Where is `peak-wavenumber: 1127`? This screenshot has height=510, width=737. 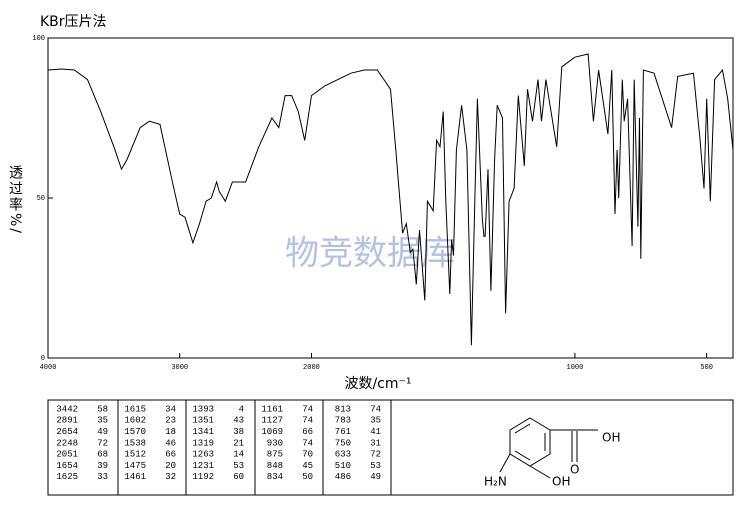
peak-wavenumber: 1127 is located at coordinates (272, 421).